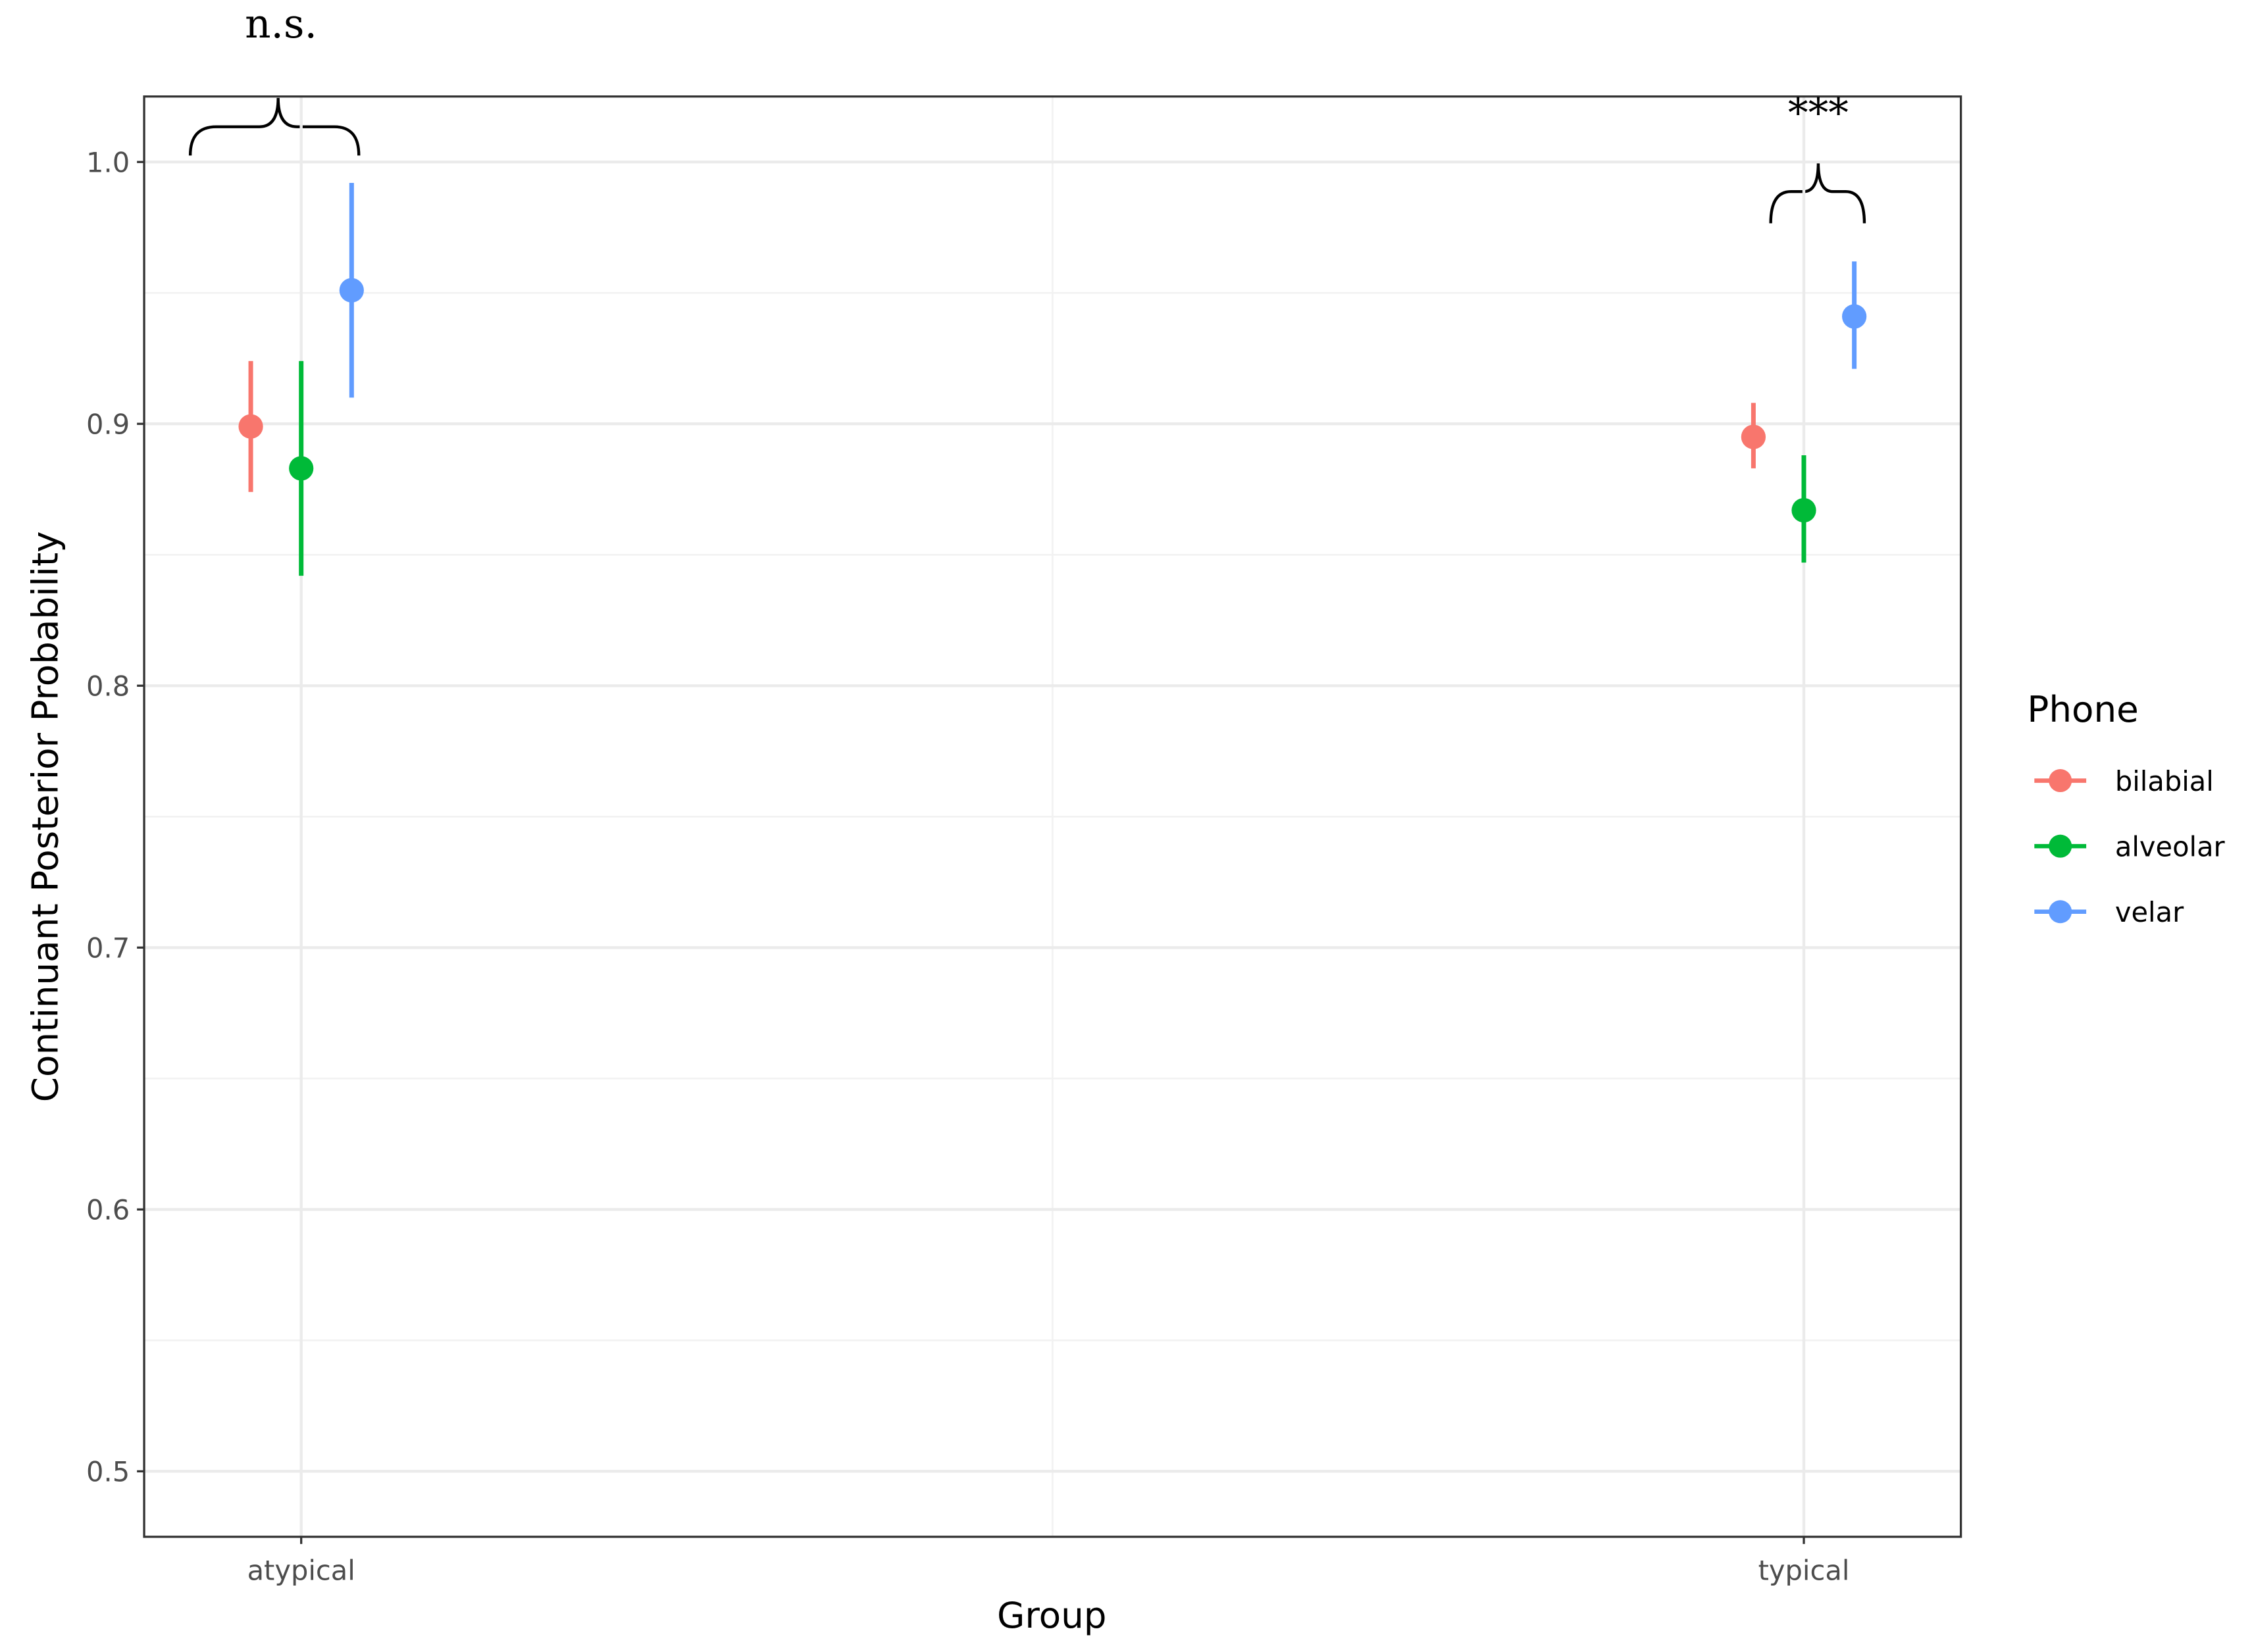  Describe the element at coordinates (108, 1472) in the screenshot. I see `y-tick-label: 0.5` at that location.